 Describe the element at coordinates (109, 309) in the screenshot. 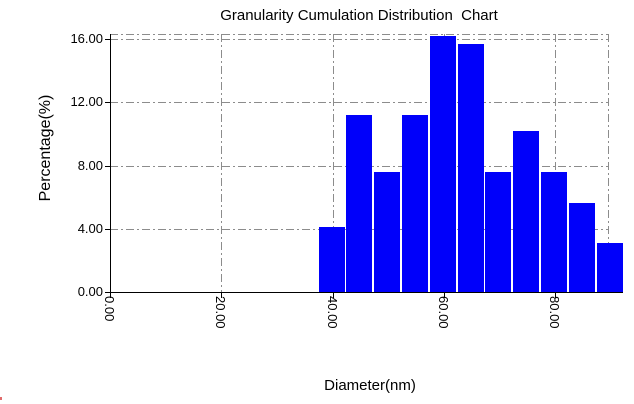

I see `x-tick-label: 0.00` at that location.